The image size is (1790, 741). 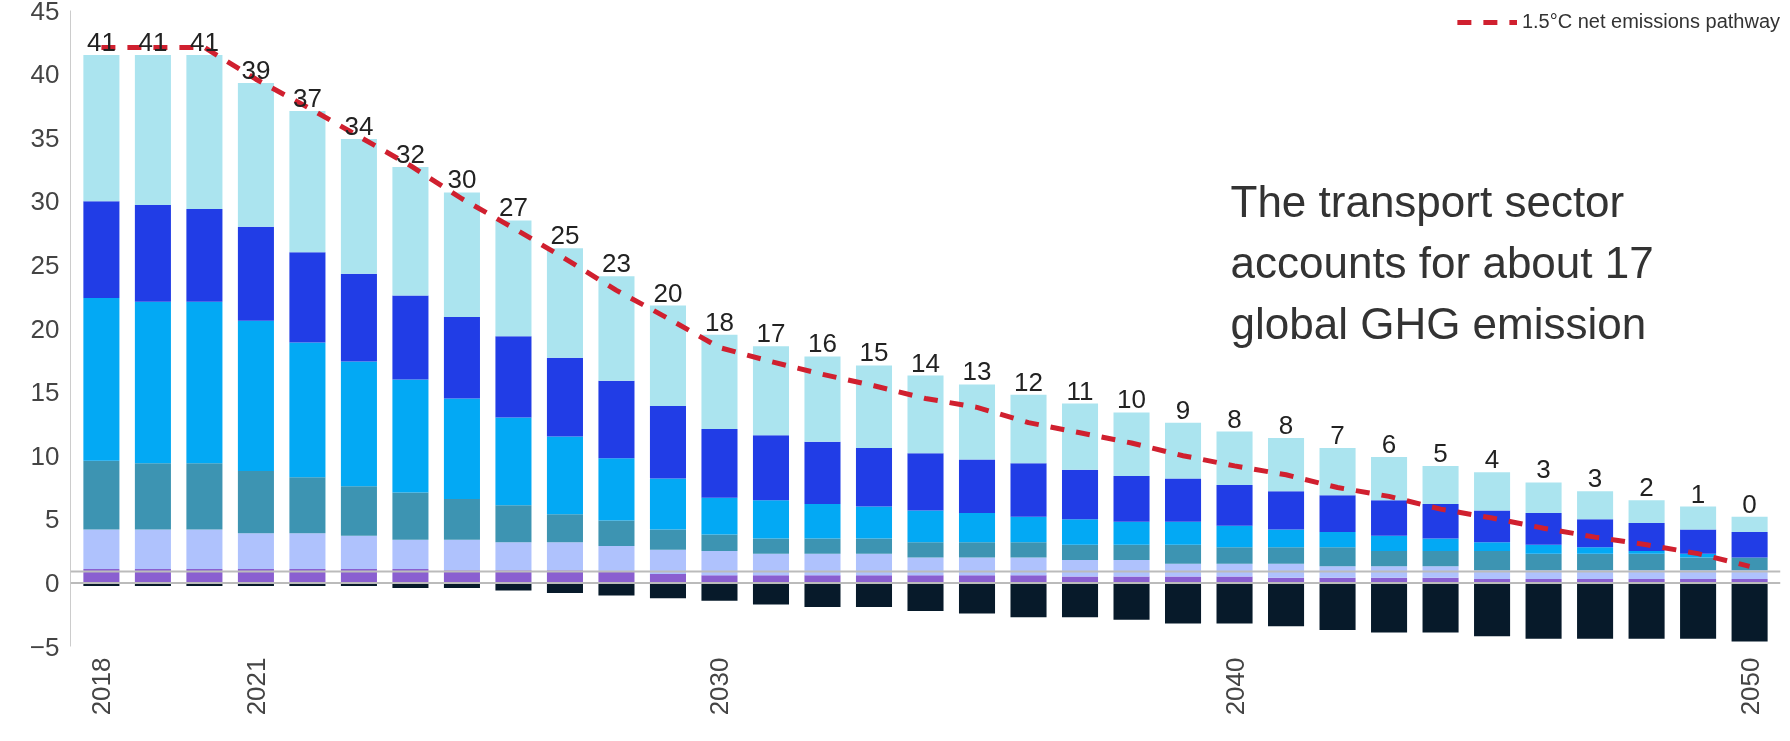 I want to click on total-label: 13, so click(x=977, y=371).